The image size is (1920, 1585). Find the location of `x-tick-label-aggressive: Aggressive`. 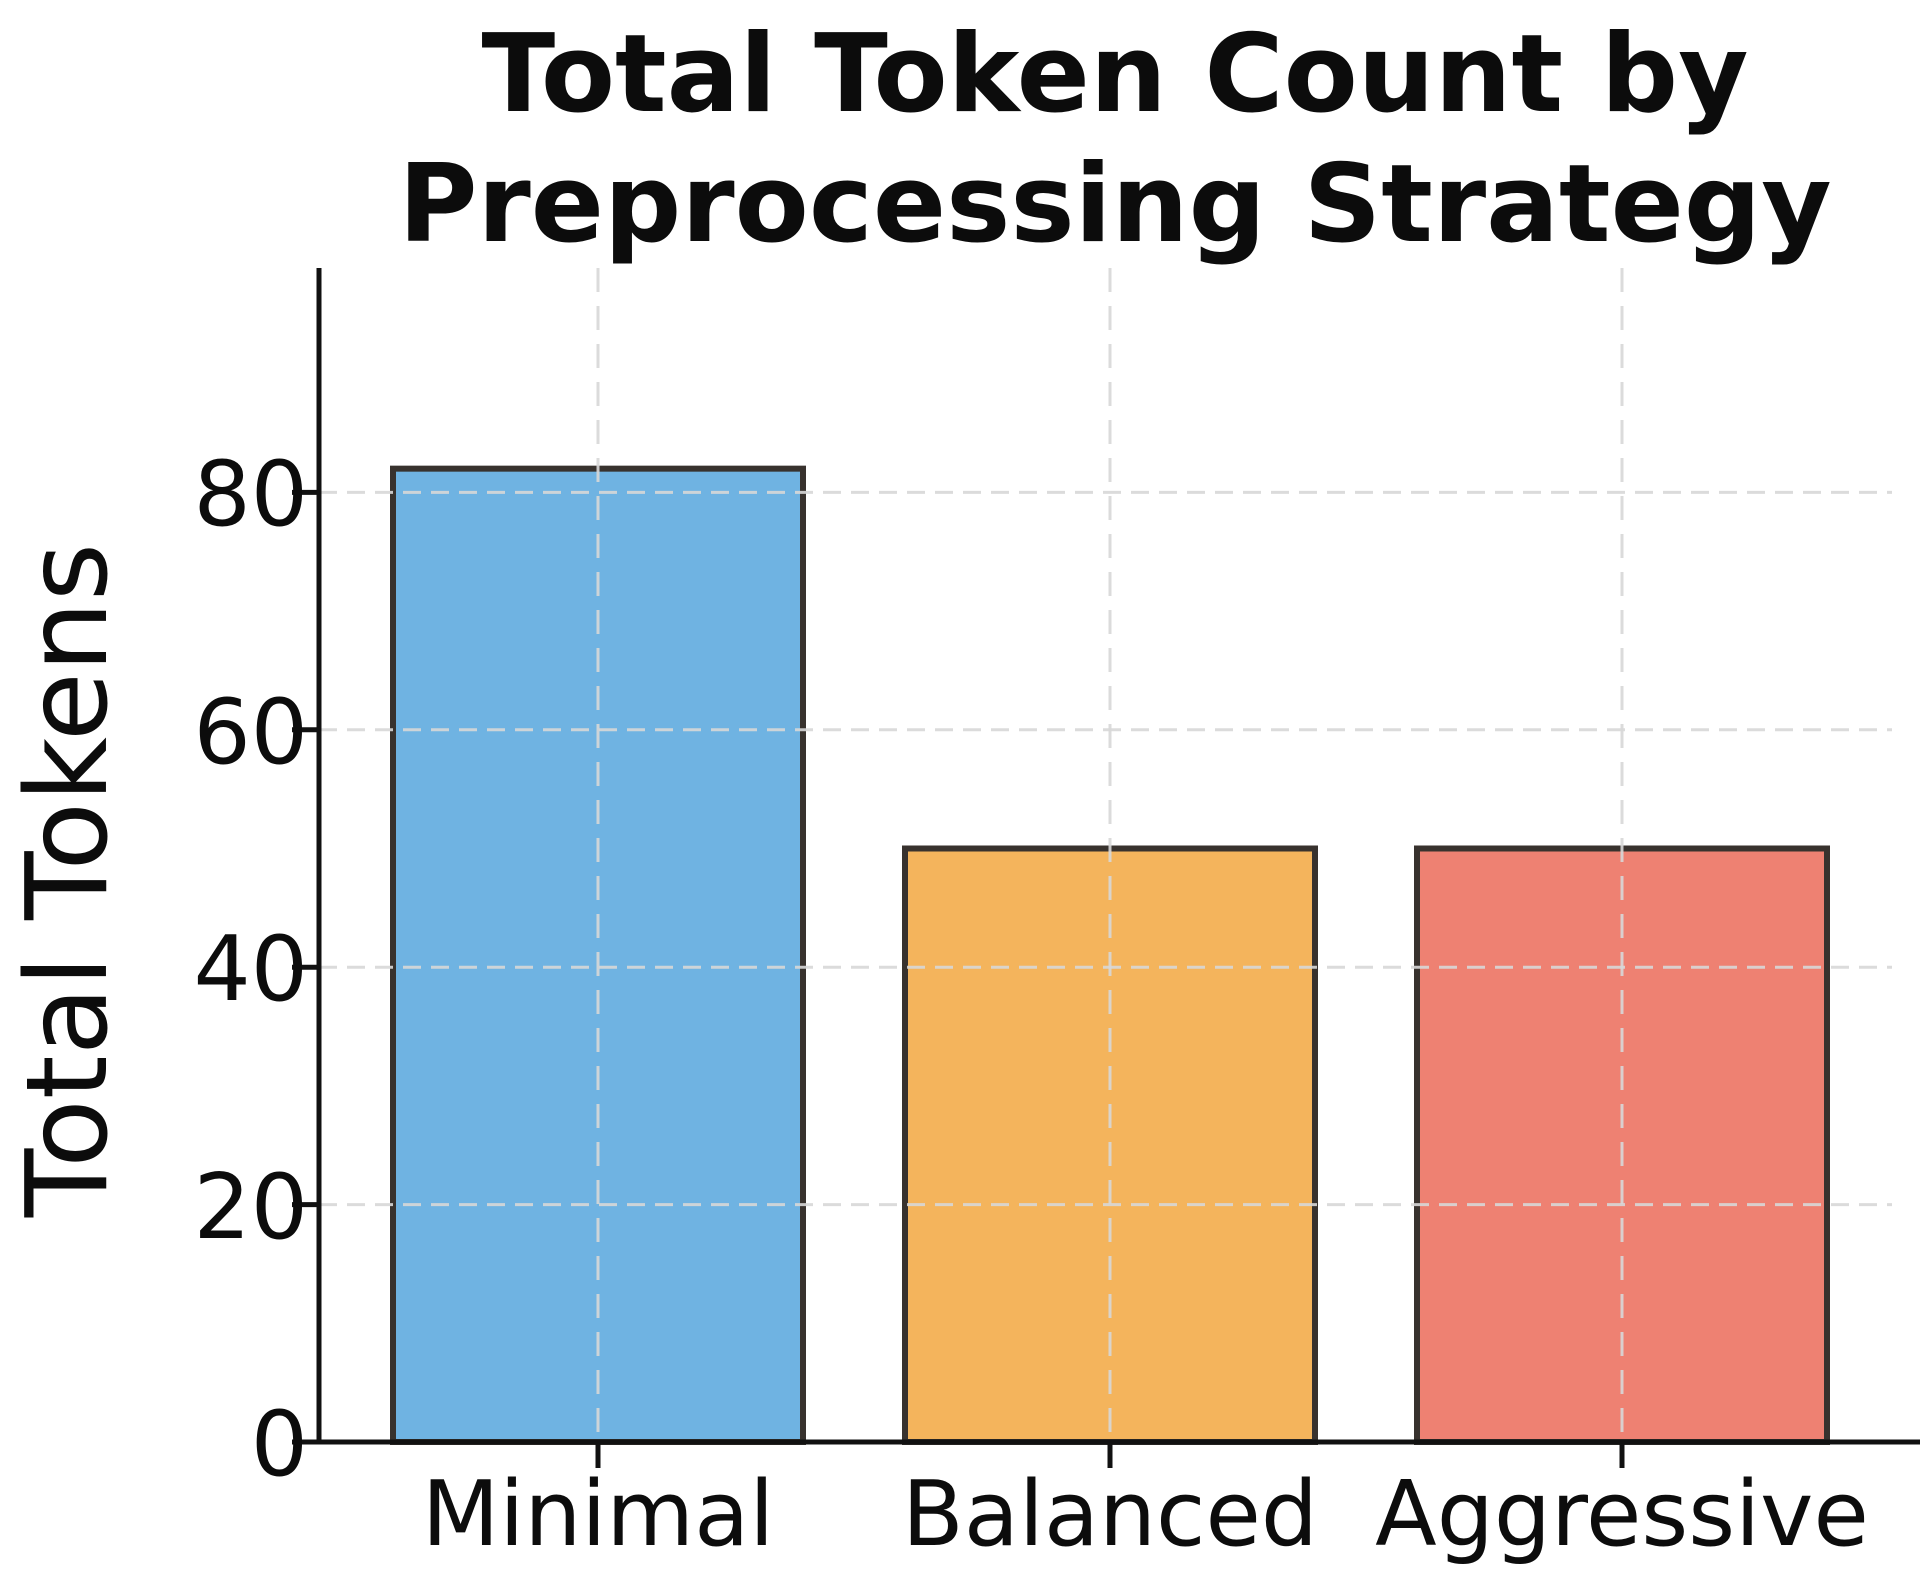

x-tick-label-aggressive: Aggressive is located at coordinates (1622, 1514).